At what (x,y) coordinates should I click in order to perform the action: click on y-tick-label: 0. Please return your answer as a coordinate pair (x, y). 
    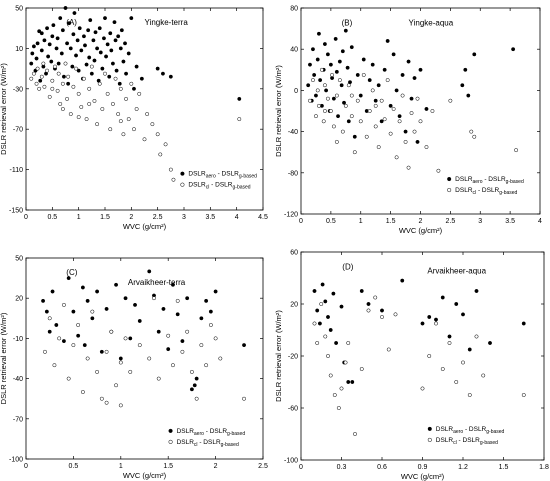
    Looking at the image, I should click on (296, 91).